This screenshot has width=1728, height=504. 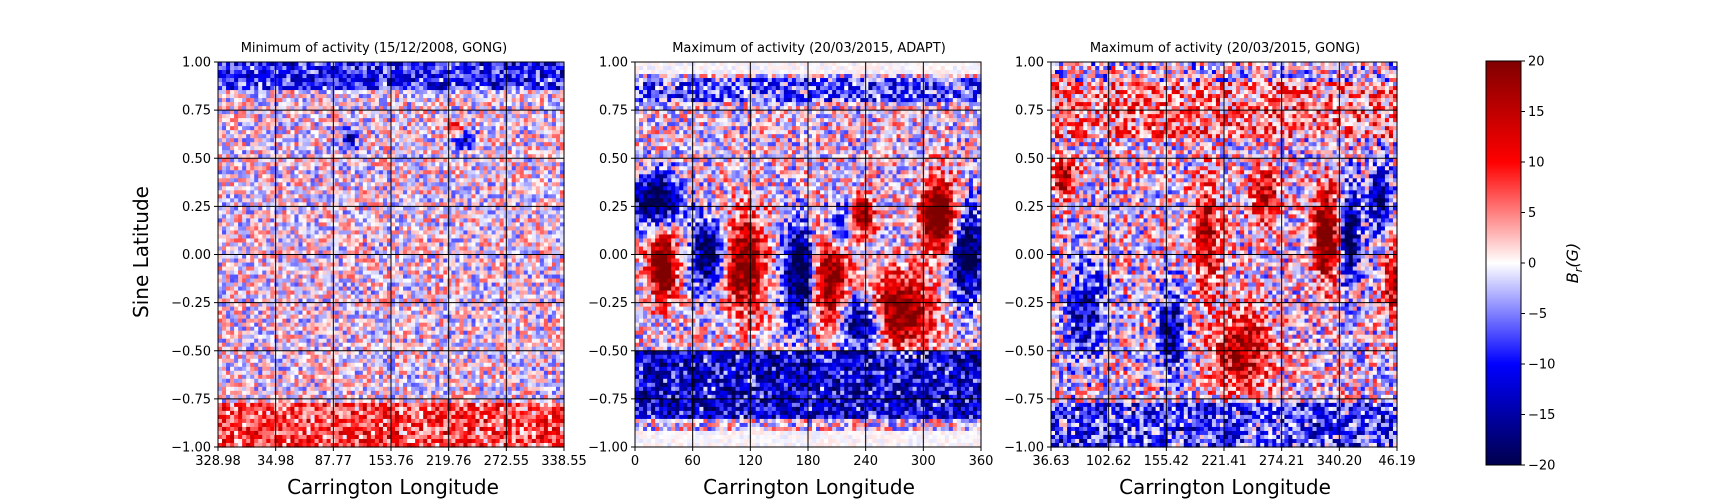 What do you see at coordinates (1541, 365) in the screenshot?
I see `colorbar-tick-label: −10` at bounding box center [1541, 365].